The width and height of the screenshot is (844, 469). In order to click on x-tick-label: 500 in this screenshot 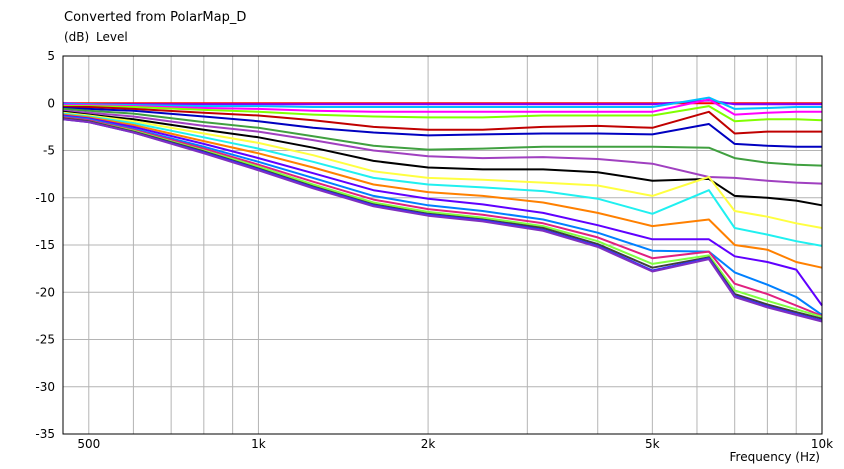, I will do `click(88, 444)`.